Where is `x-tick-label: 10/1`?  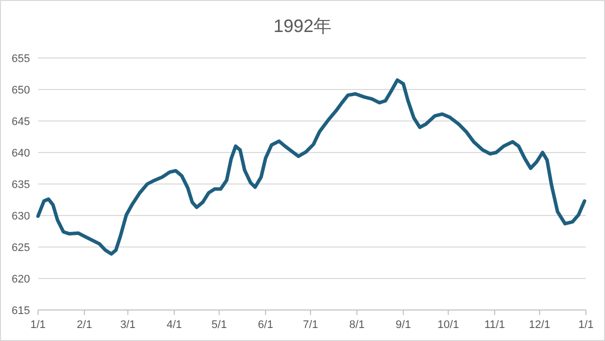 x-tick-label: 10/1 is located at coordinates (448, 325).